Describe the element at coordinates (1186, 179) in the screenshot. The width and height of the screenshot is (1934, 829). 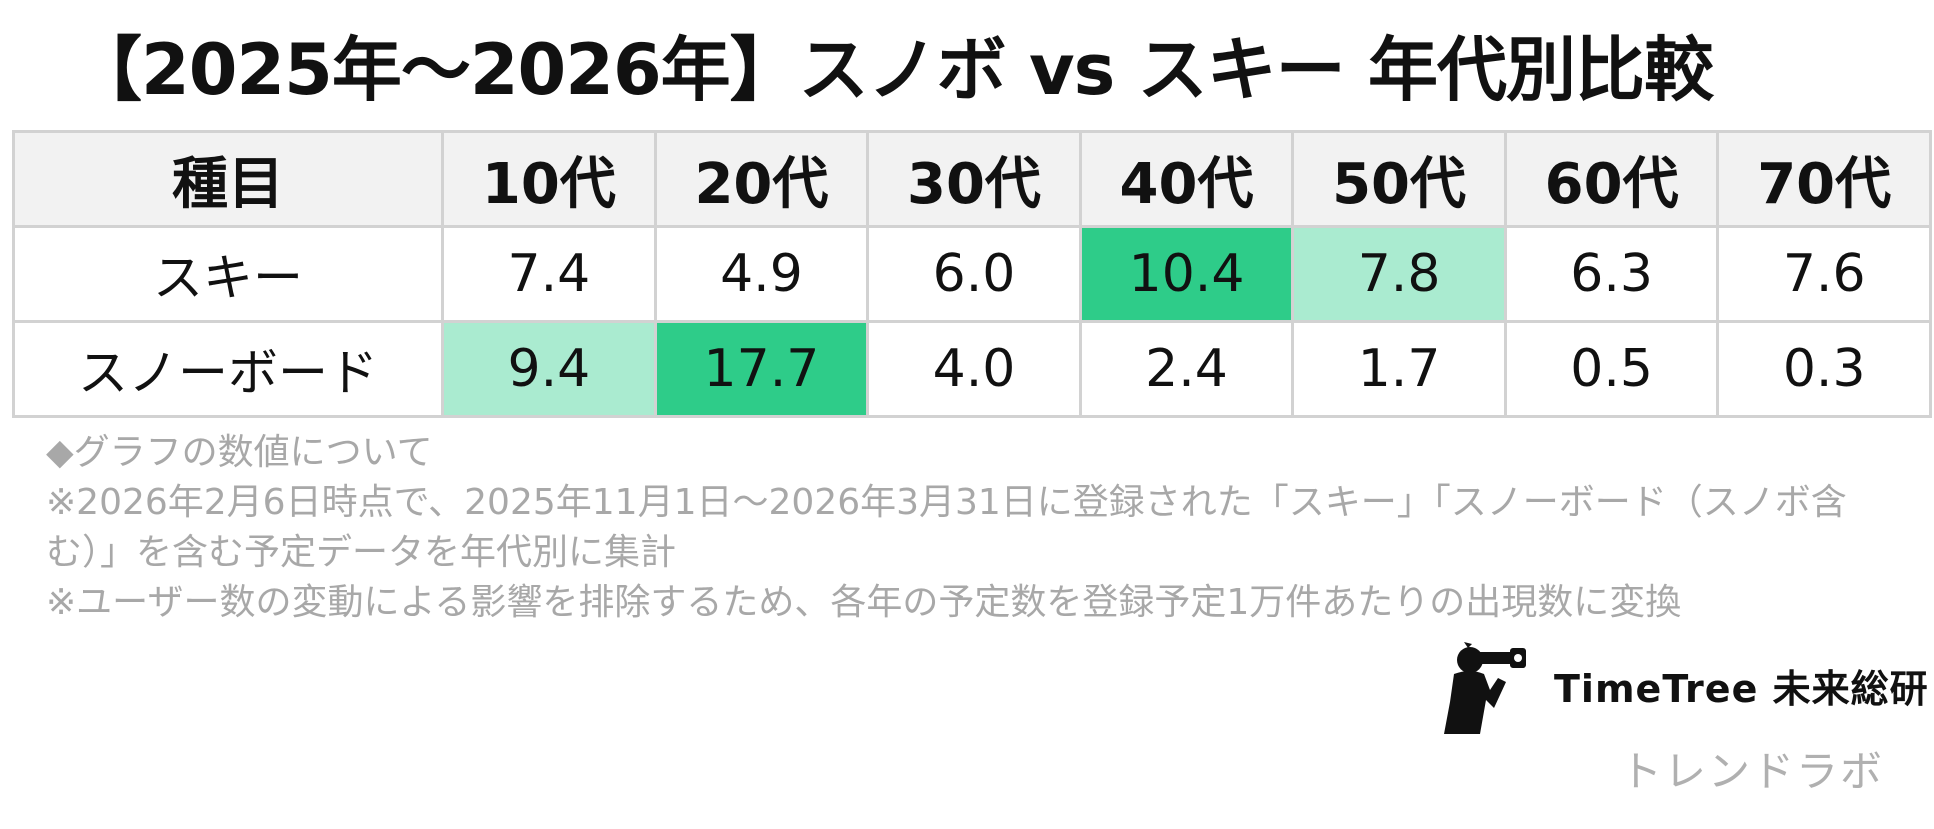
I see `header-cell-40s: 40代` at that location.